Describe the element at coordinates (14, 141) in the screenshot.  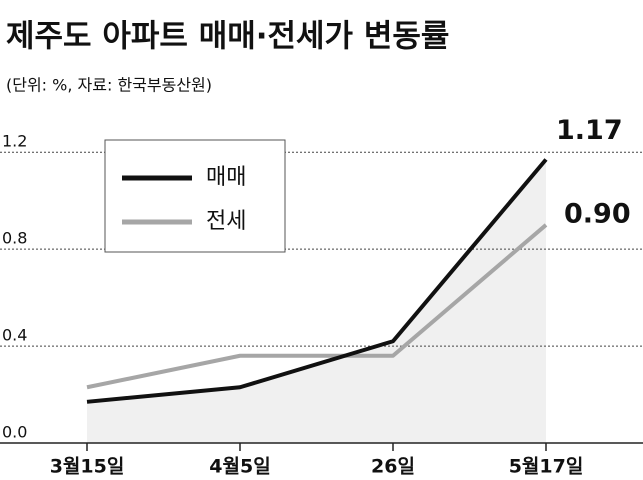
I see `y-tick-label: 1.2` at that location.